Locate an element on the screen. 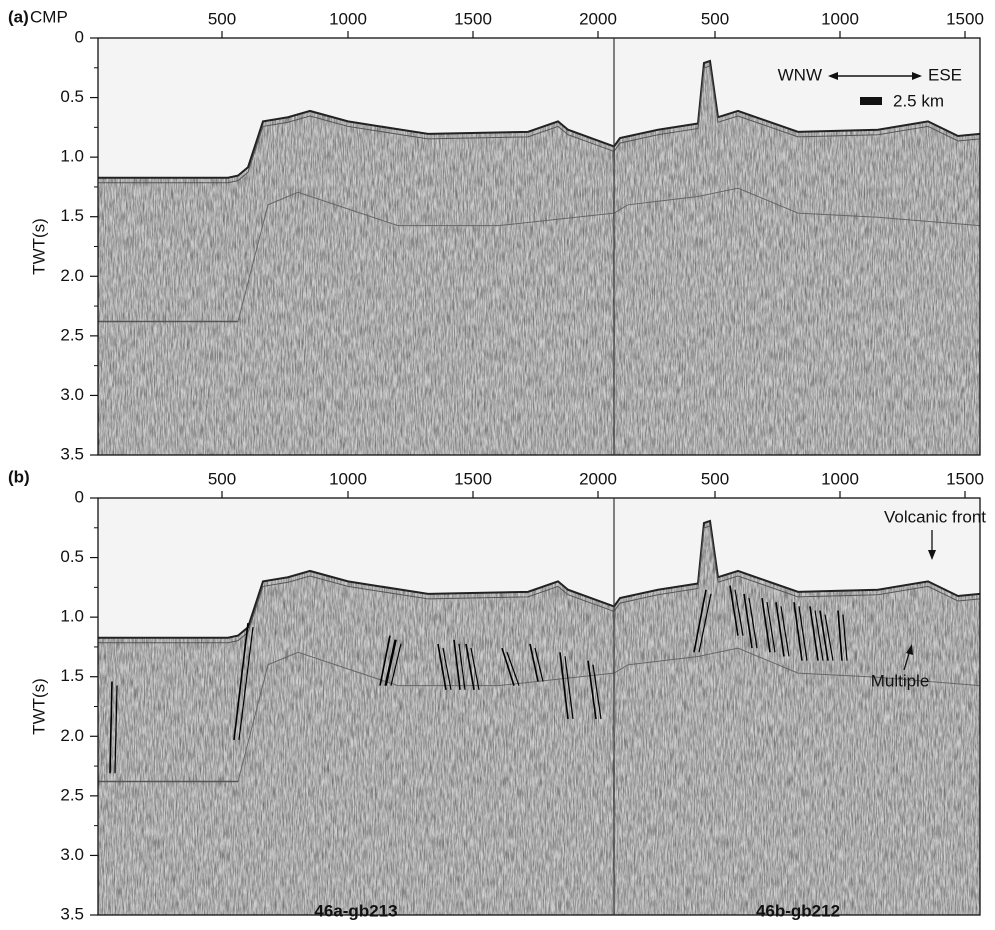 The height and width of the screenshot is (930, 995). direction-label: ESE is located at coordinates (945, 74).